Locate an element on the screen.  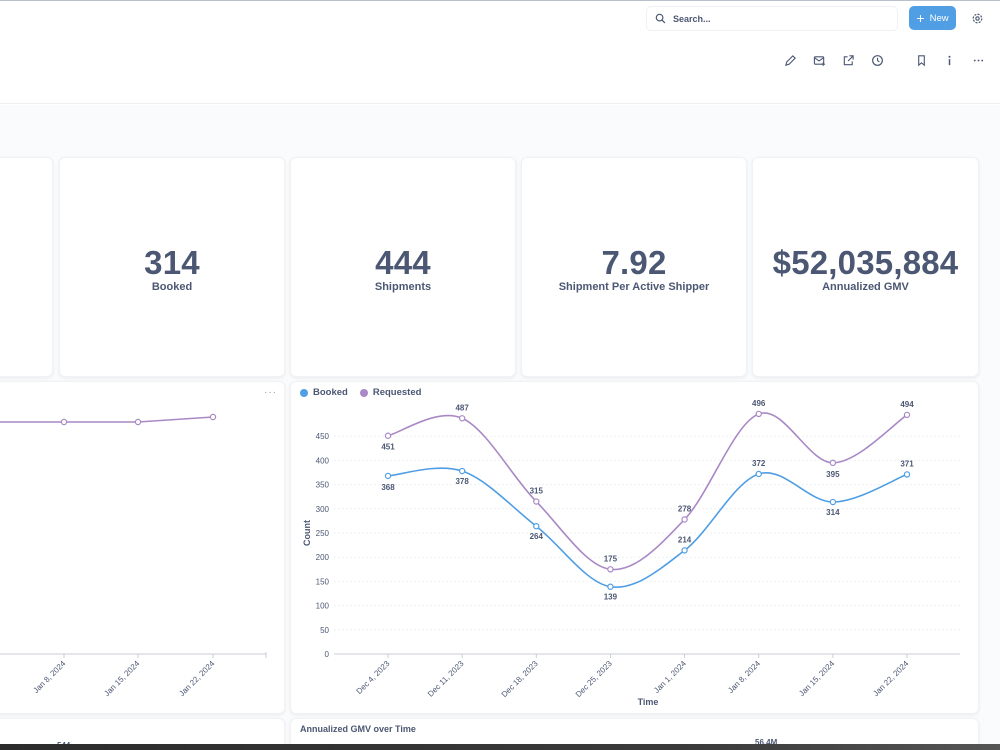
scalar-label: Annualized GMV is located at coordinates (865, 287).